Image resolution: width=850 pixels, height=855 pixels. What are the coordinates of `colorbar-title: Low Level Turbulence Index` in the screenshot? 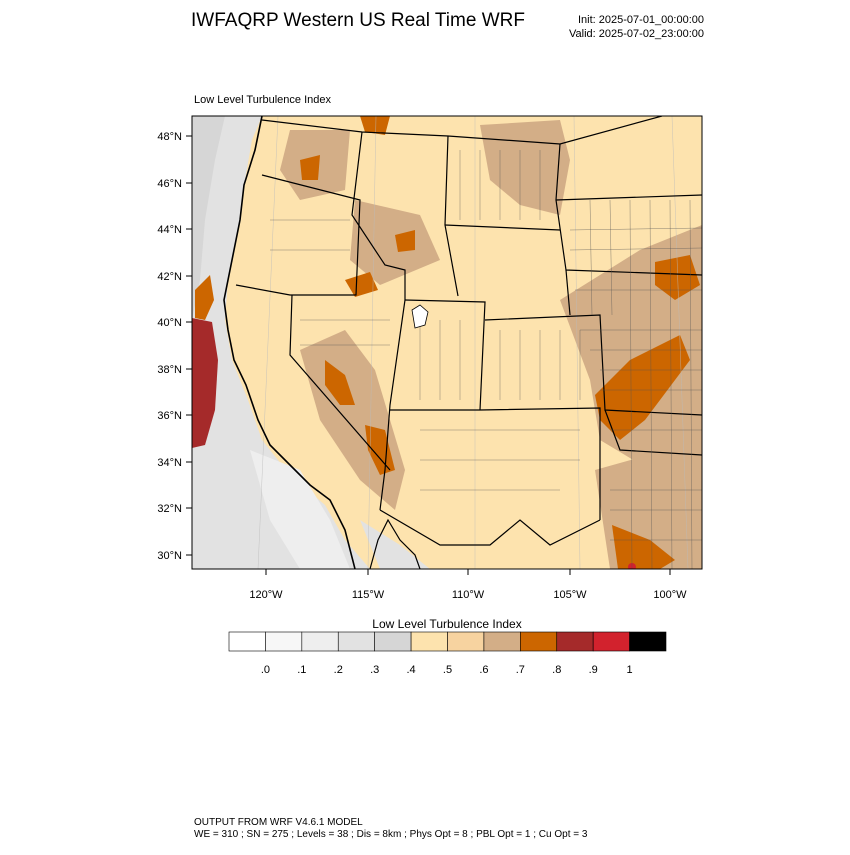 It's located at (446, 624).